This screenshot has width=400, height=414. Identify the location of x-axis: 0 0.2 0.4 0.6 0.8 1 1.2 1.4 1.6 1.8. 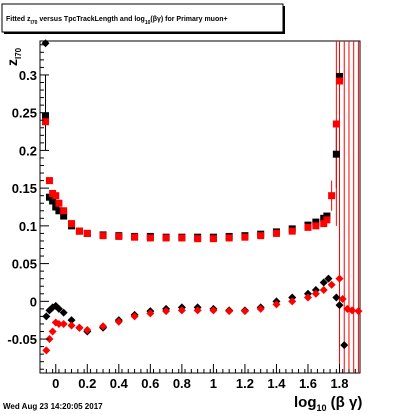
(197, 377).